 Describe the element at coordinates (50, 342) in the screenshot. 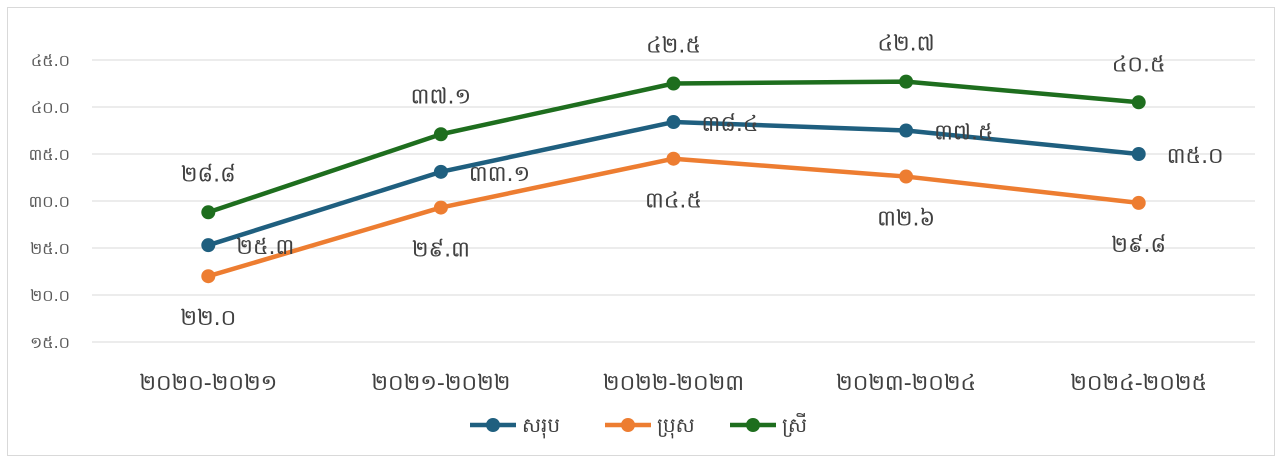

I see `y-tick-label: ១៥.០` at that location.